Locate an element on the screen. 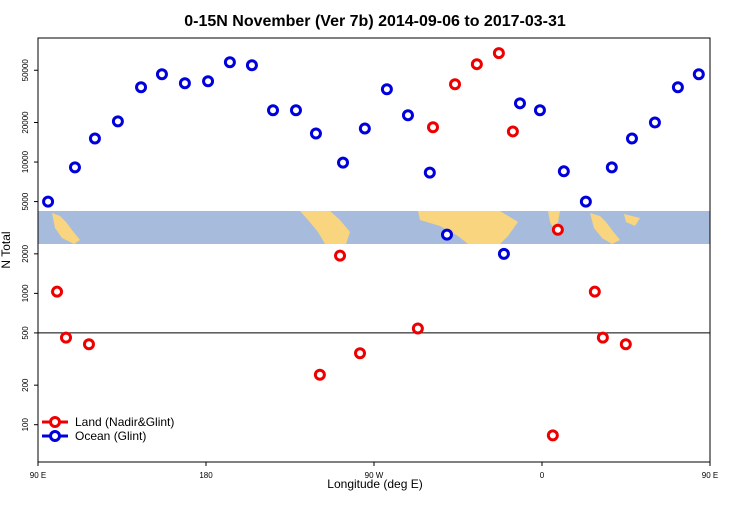 This screenshot has width=750, height=505. y-tick-label: 20000 is located at coordinates (25, 122).